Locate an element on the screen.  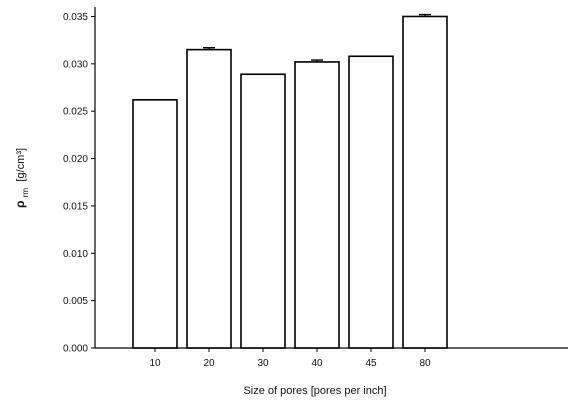
x-tick-label: 10 is located at coordinates (155, 363).